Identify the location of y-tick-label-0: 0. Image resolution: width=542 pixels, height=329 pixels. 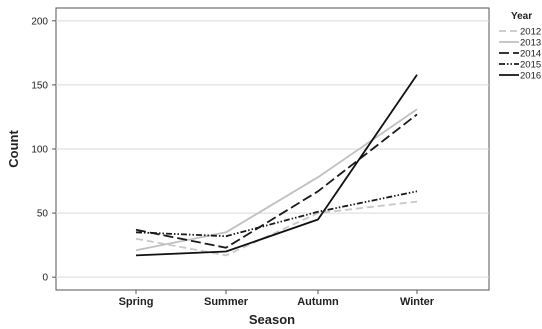
(45, 278).